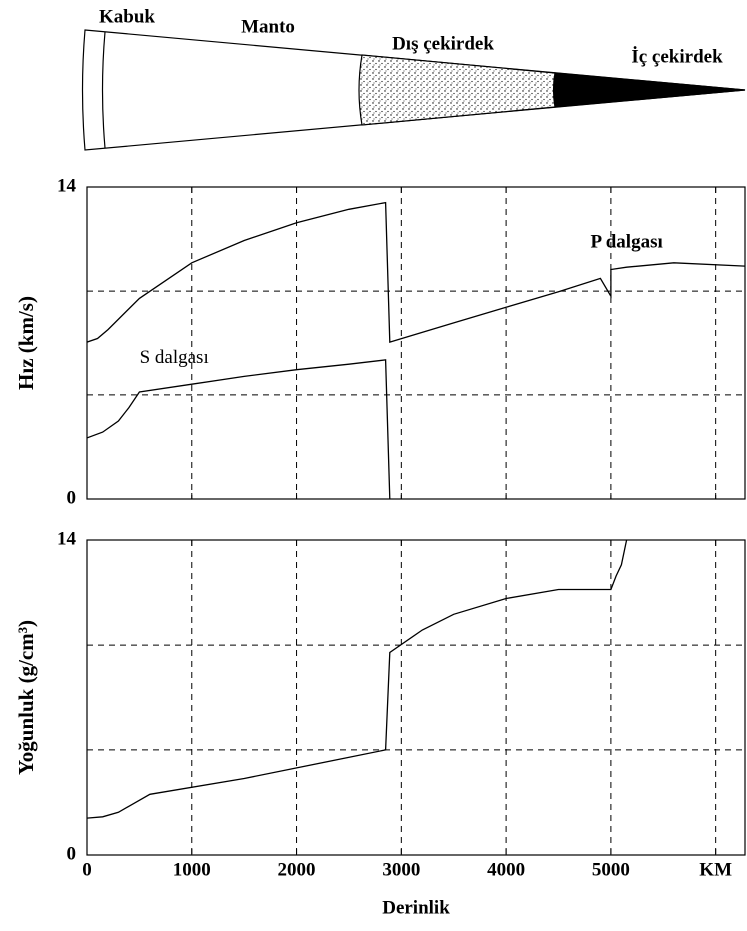 This screenshot has height=931, width=747. I want to click on layer-label: Kabuk, so click(127, 16).